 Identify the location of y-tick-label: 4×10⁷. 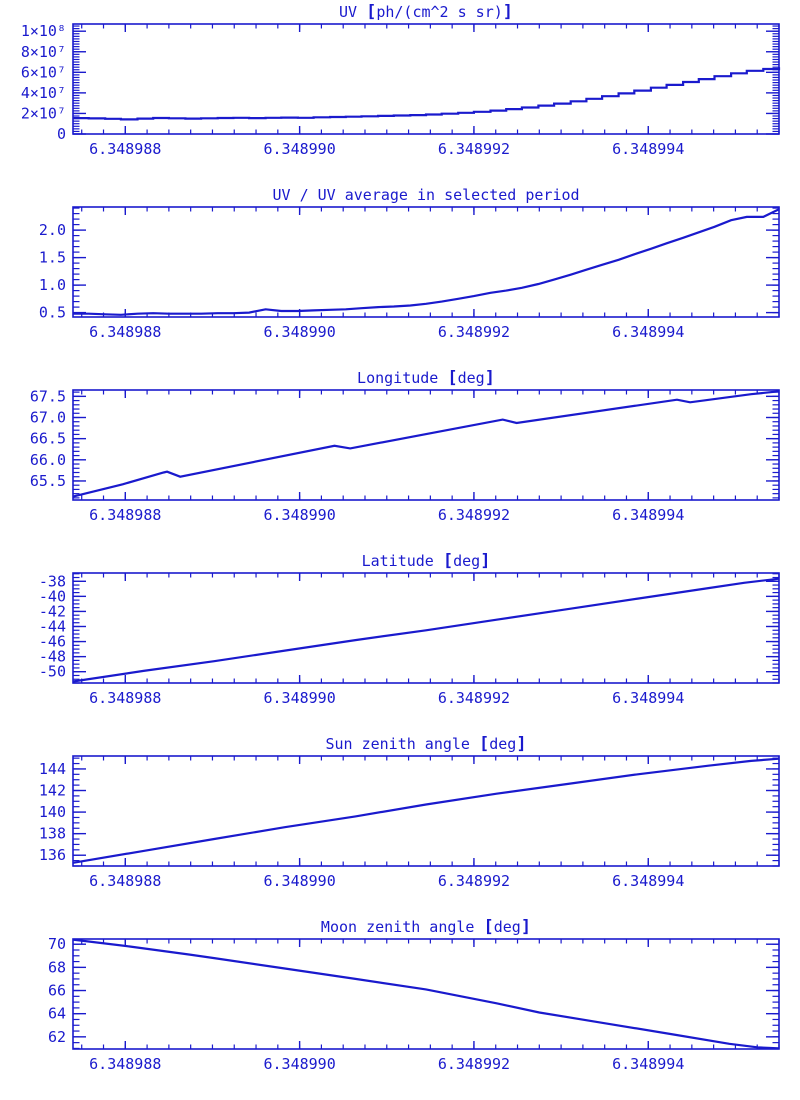
(43, 93).